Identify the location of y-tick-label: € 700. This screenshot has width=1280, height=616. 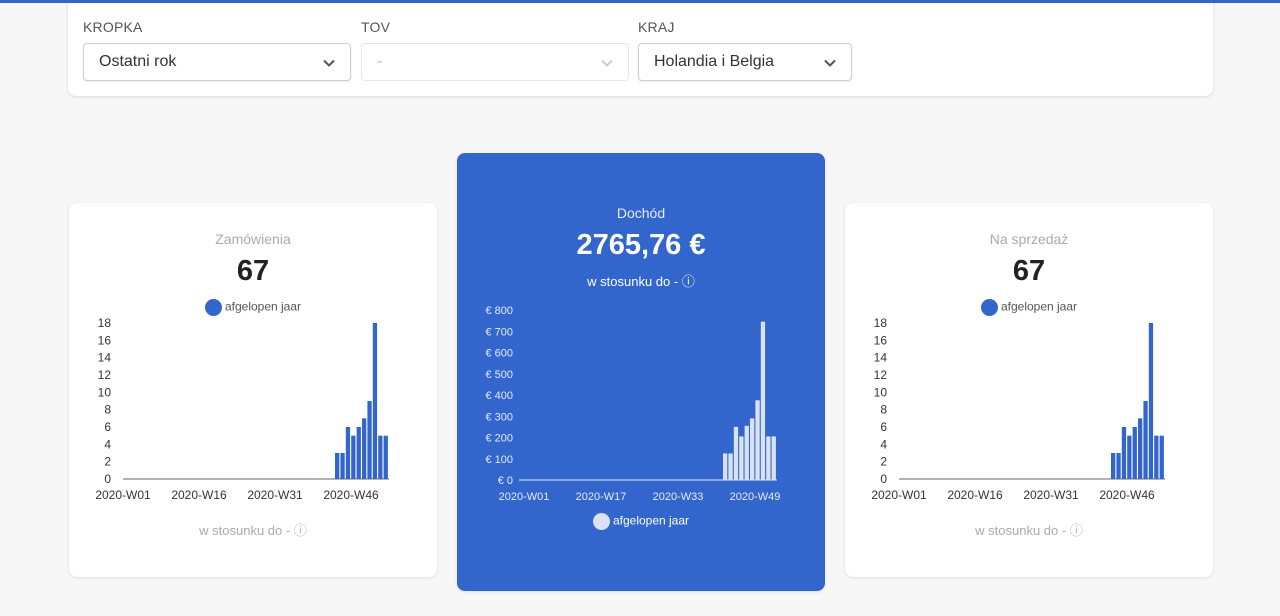
(499, 332).